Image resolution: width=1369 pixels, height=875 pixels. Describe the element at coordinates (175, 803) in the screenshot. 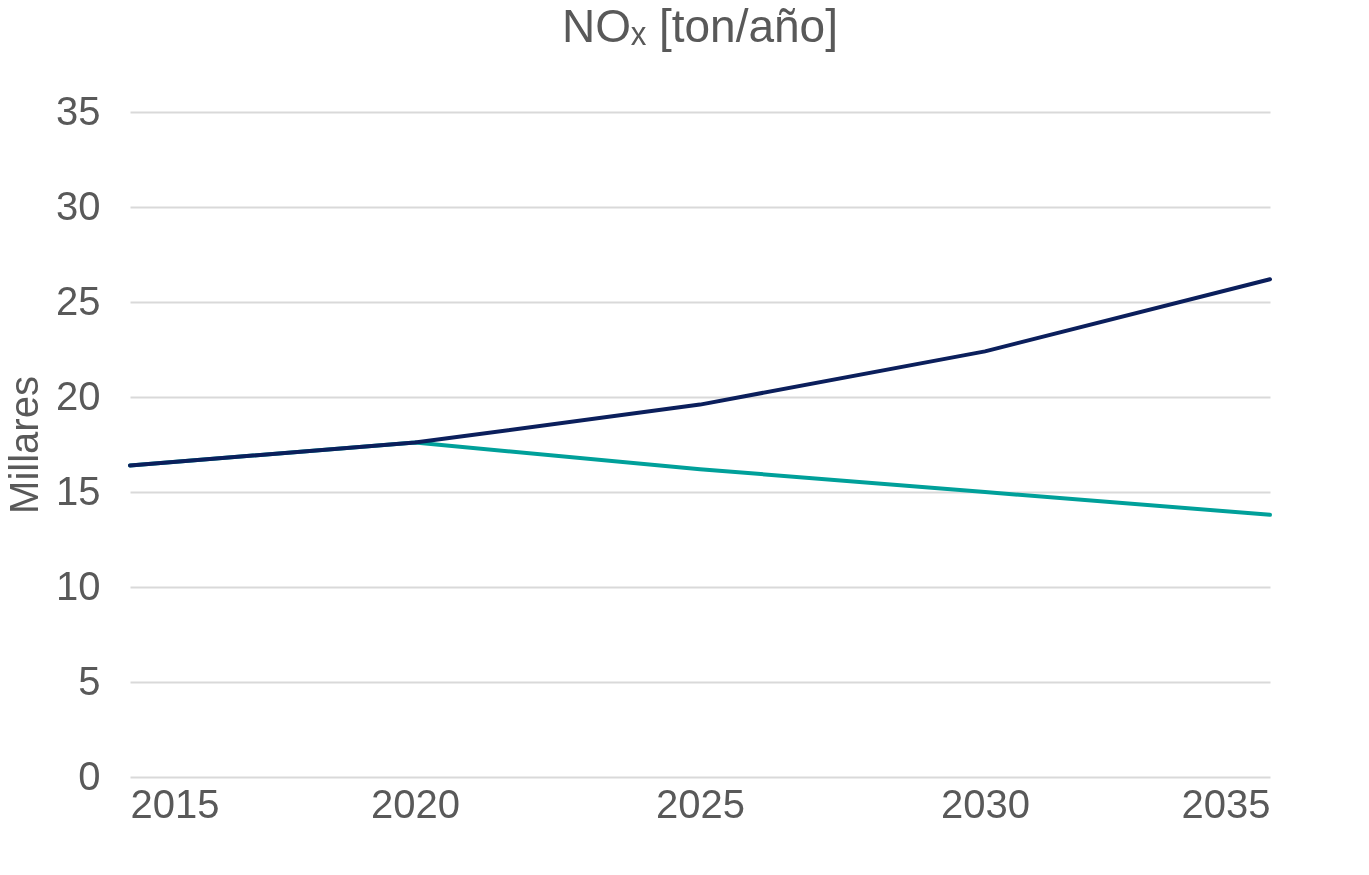

I see `x-tick-label: 2015` at that location.